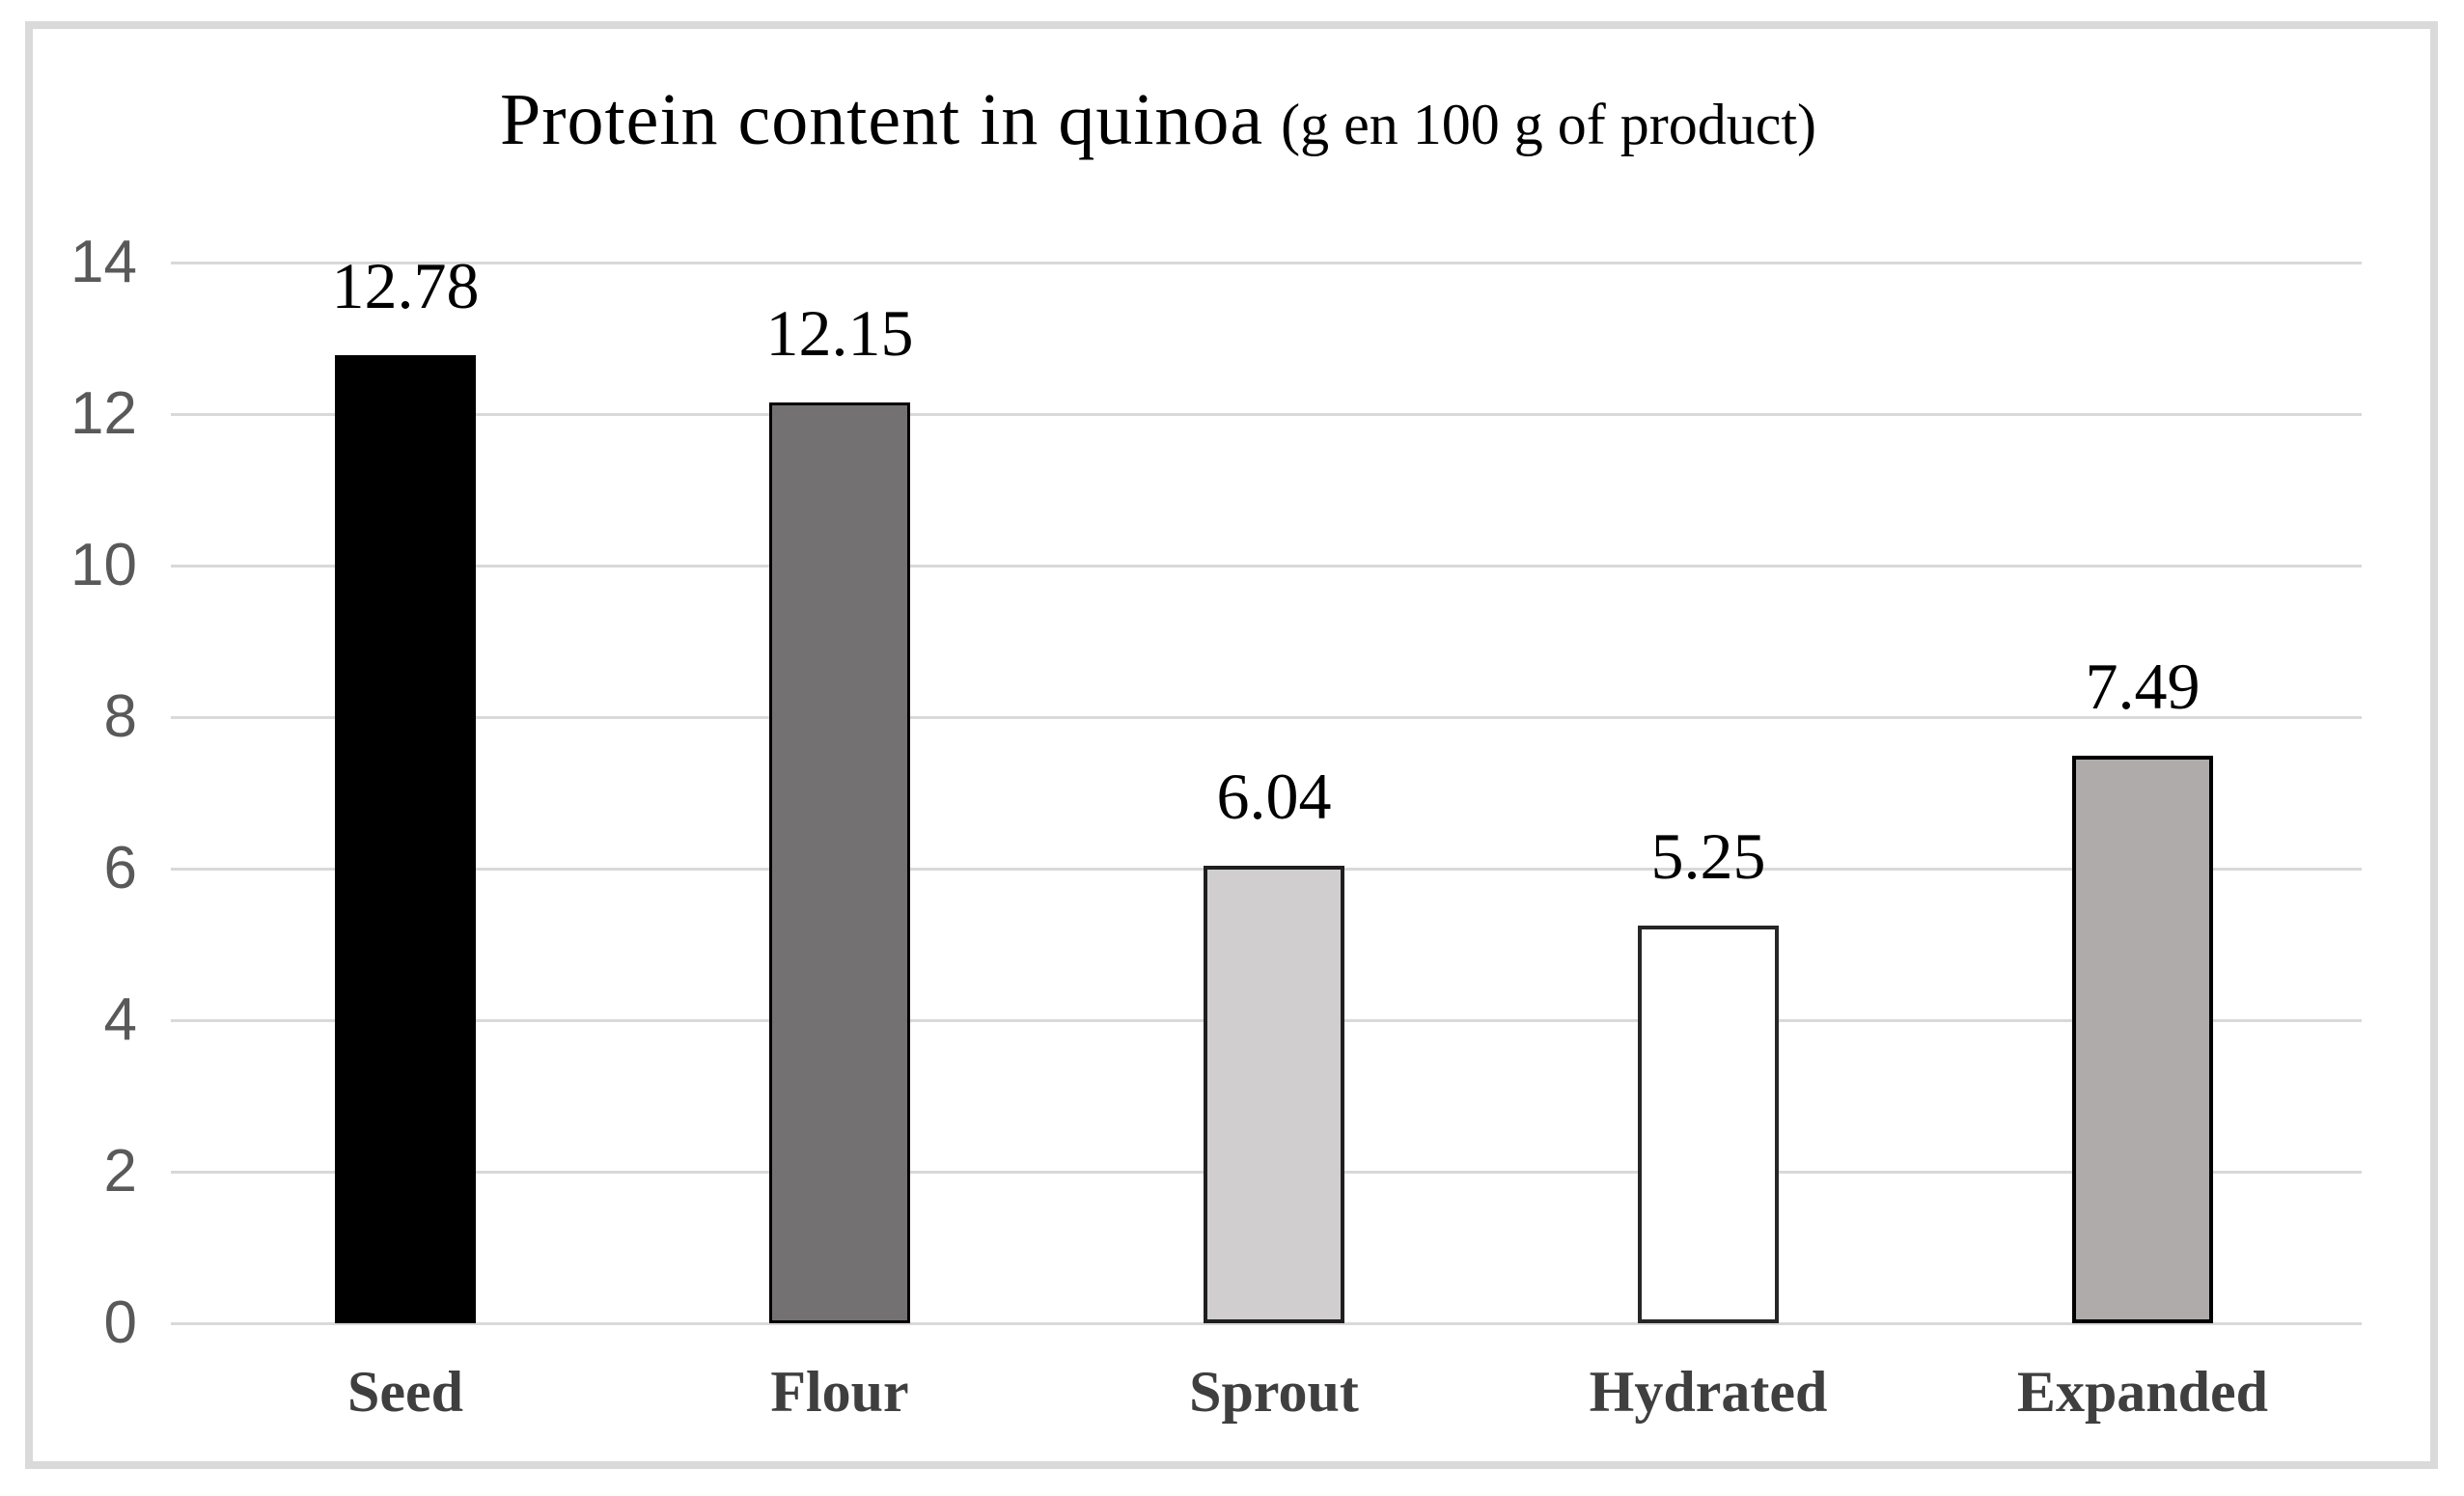 This screenshot has width=2464, height=1496. I want to click on y-axis-tick-8: 8, so click(120, 716).